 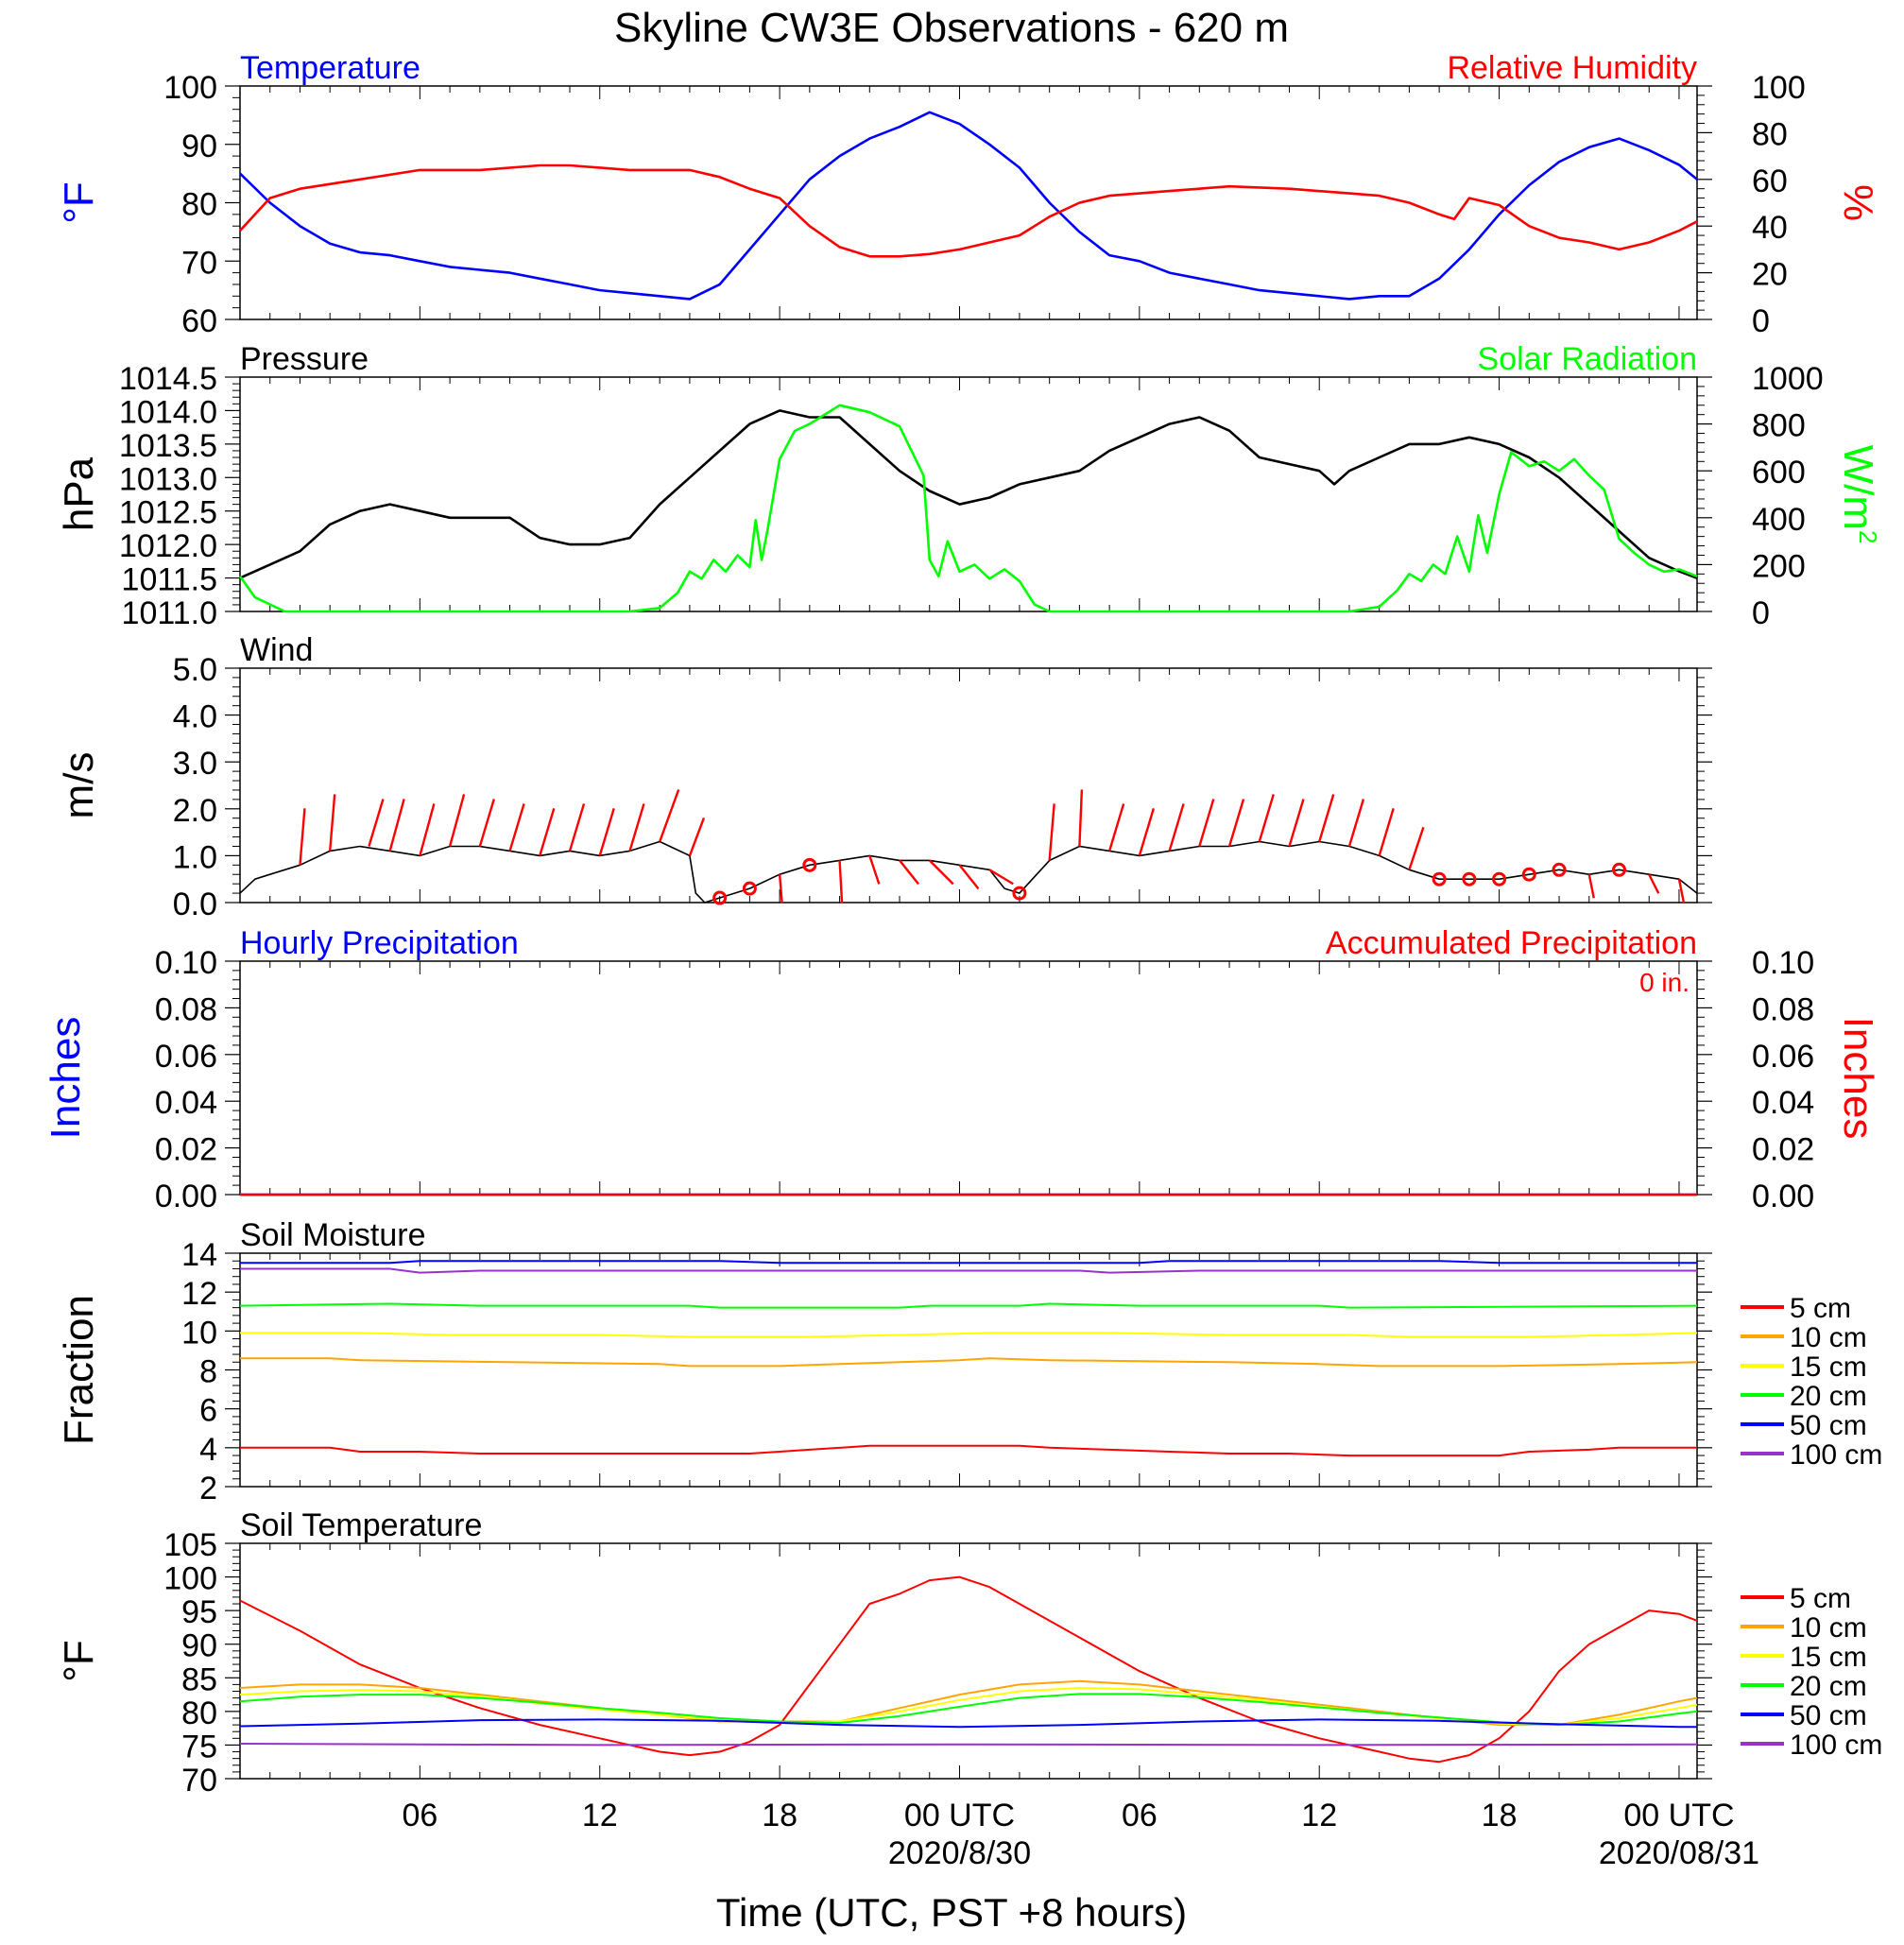 I want to click on y-tick-label: 85, so click(x=199, y=1679).